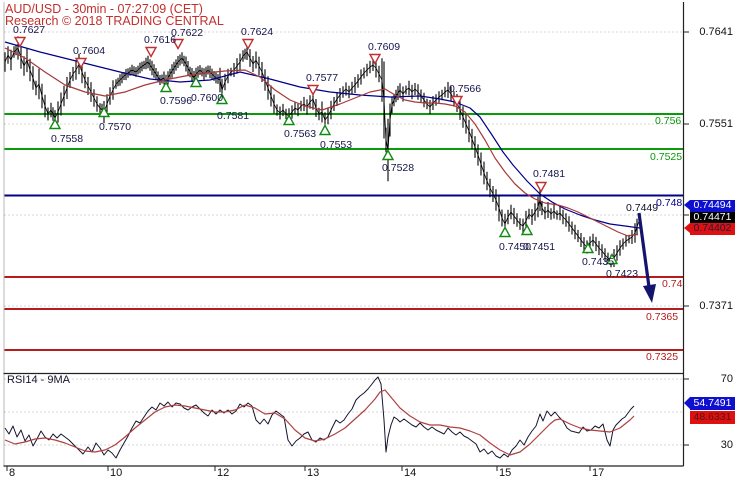 This screenshot has width=735, height=480. What do you see at coordinates (115, 127) in the screenshot?
I see `support-marker-label: 0.7570` at bounding box center [115, 127].